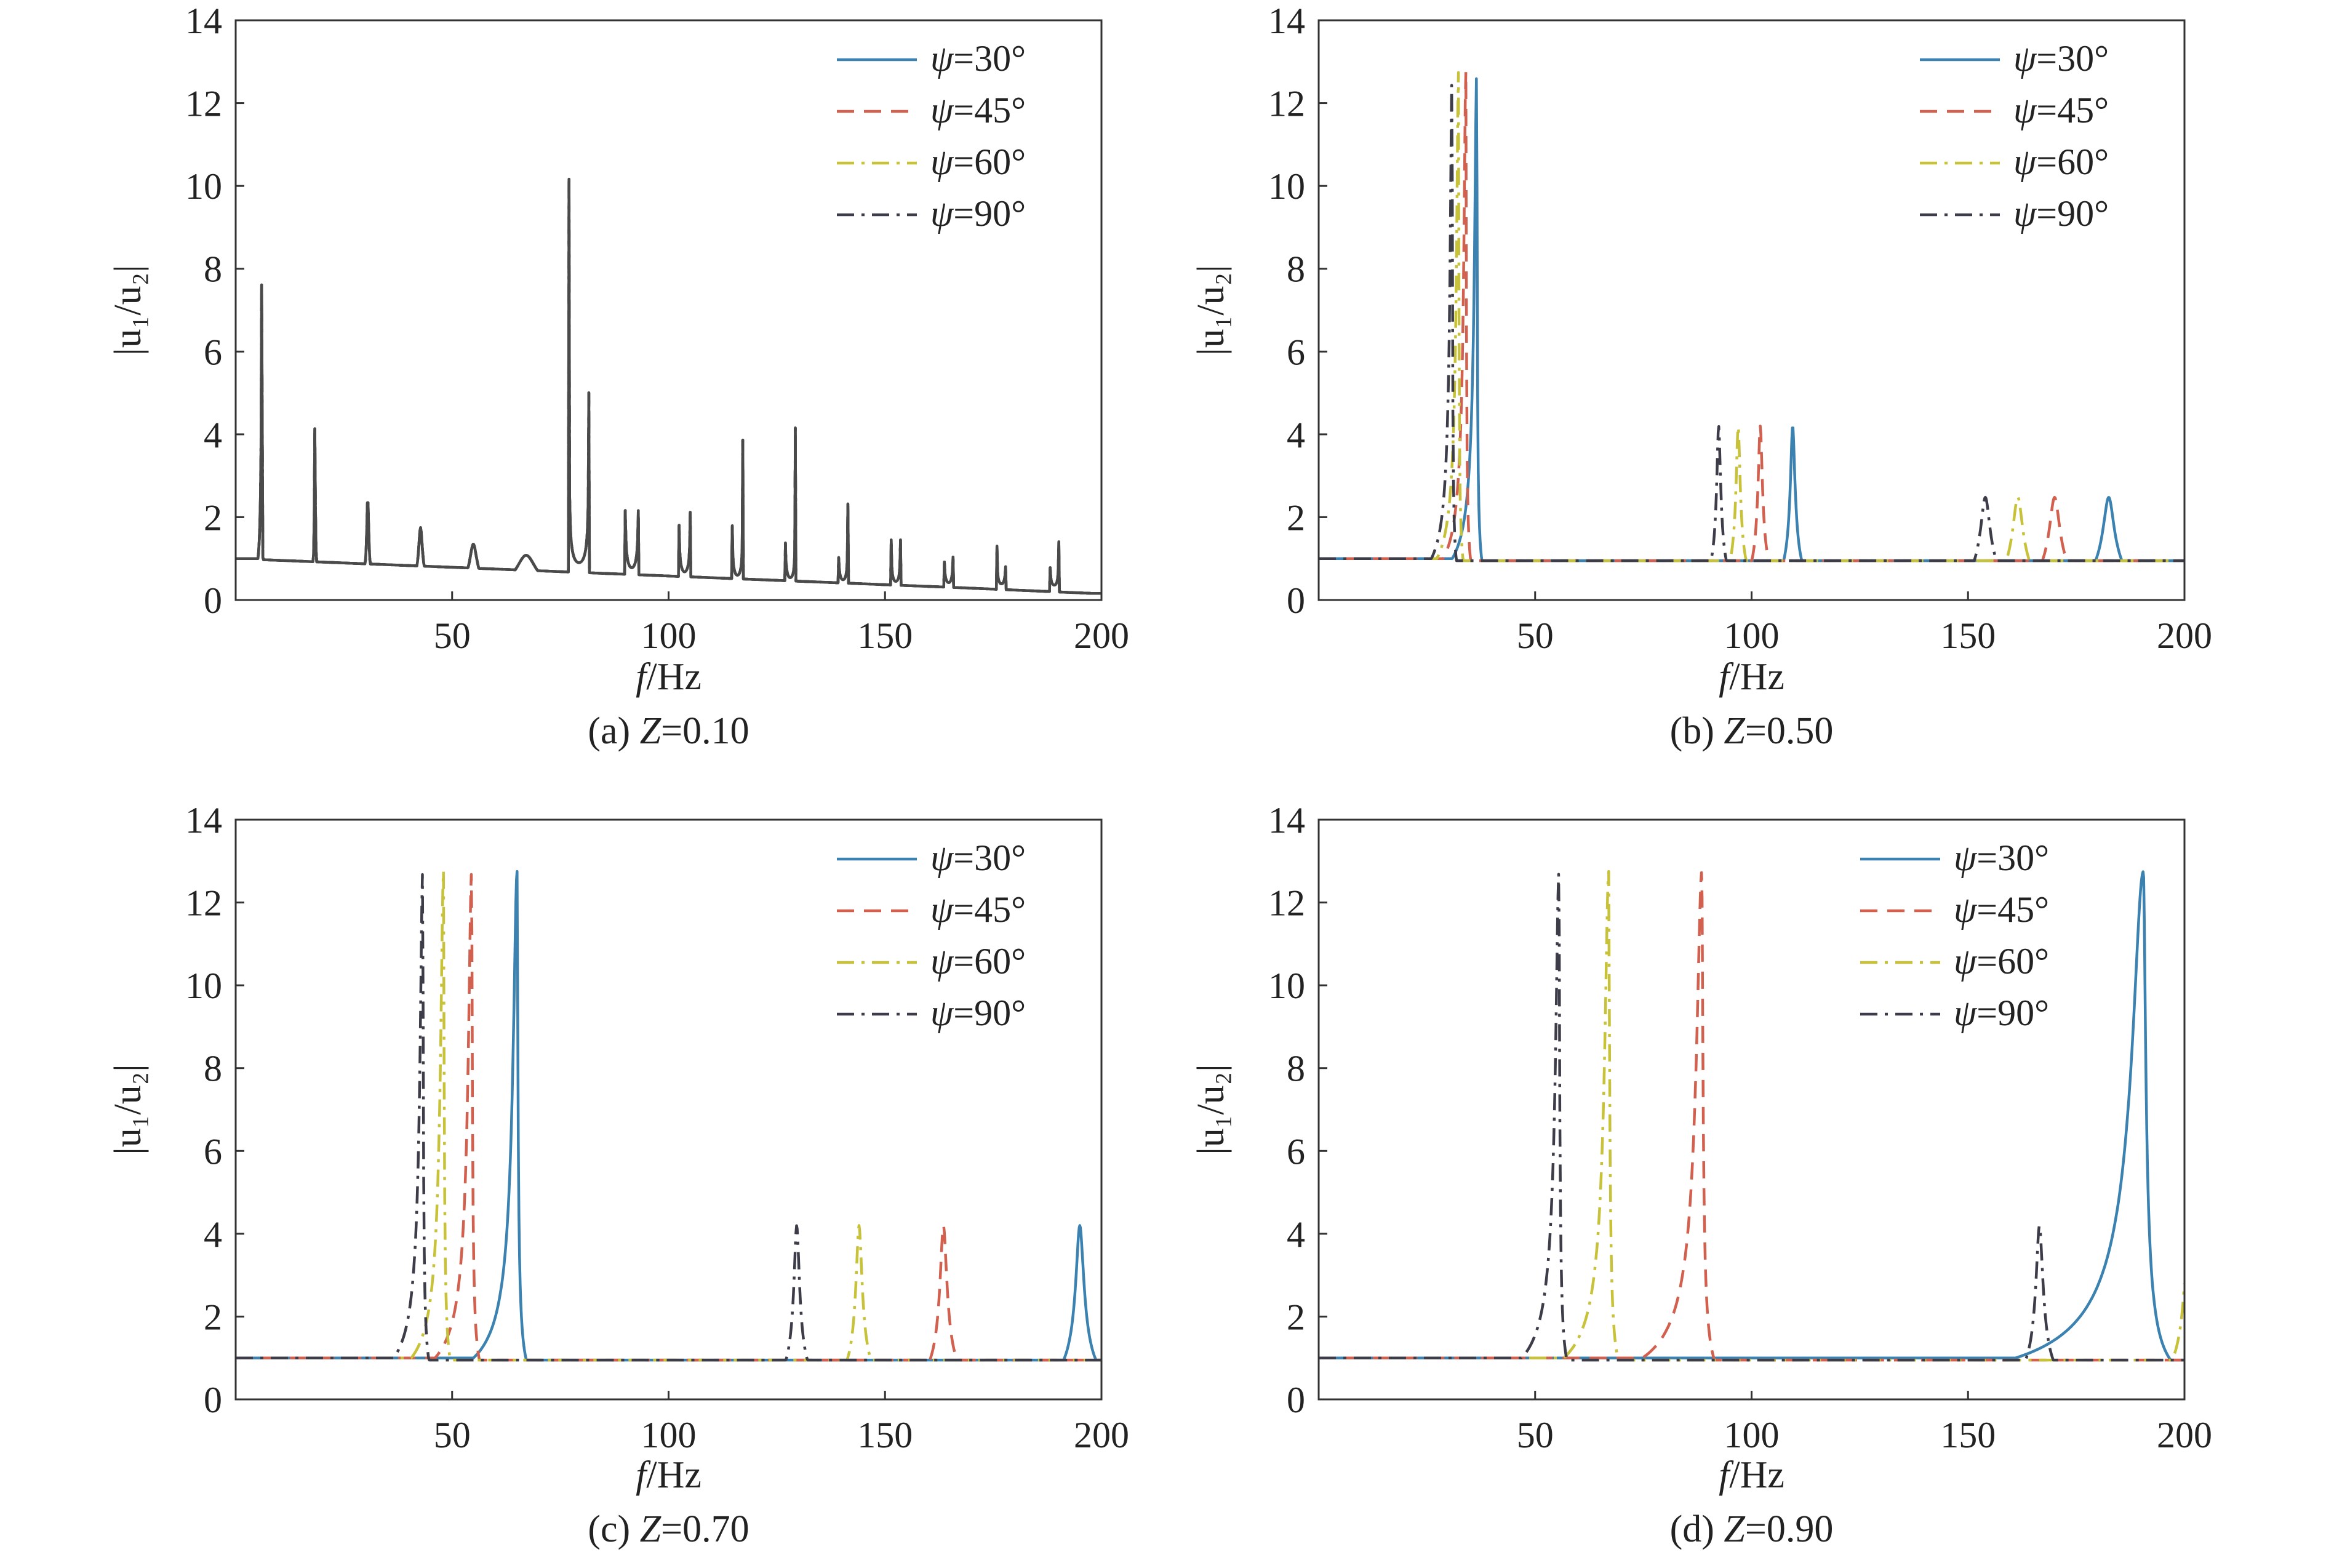 The image size is (2326, 1568). I want to click on y-tick-label-b-6: 6, so click(1296, 352).